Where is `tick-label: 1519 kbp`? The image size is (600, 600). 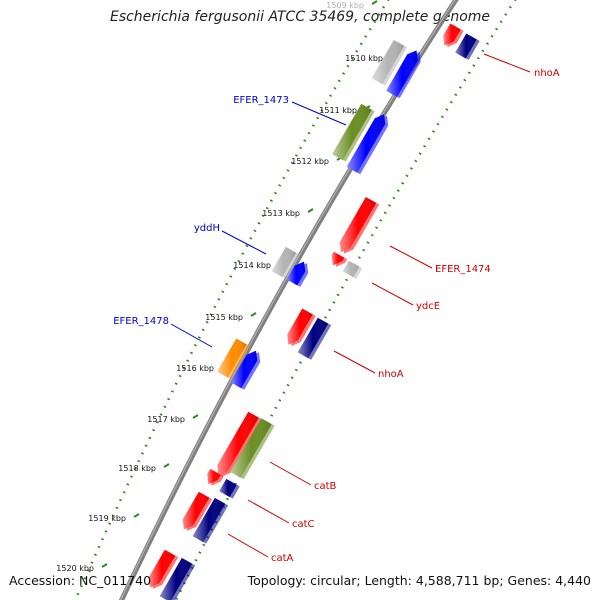 tick-label: 1519 kbp is located at coordinates (107, 518).